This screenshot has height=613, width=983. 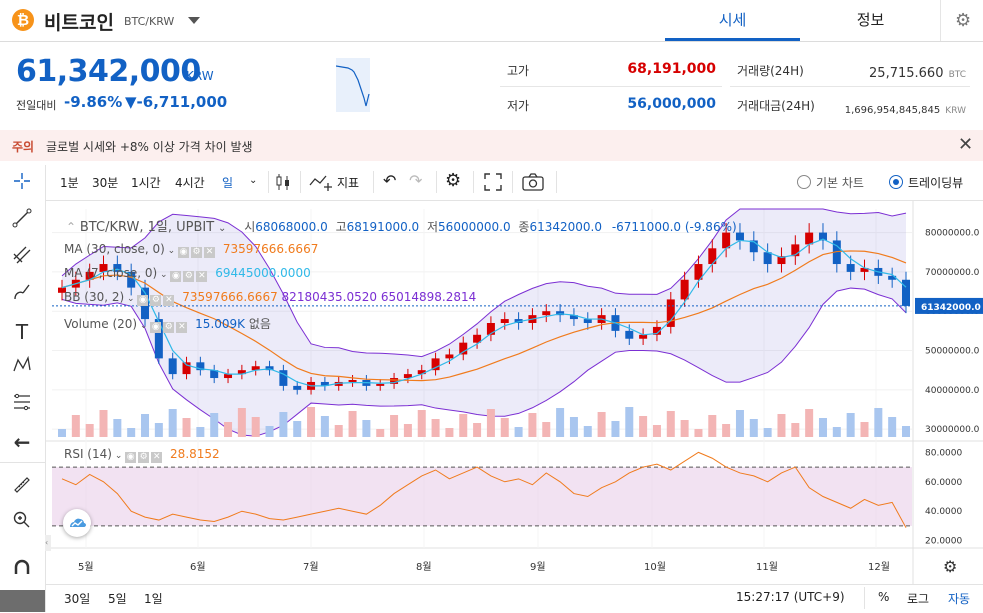 I want to click on text-tool-icon: T, so click(x=22, y=332).